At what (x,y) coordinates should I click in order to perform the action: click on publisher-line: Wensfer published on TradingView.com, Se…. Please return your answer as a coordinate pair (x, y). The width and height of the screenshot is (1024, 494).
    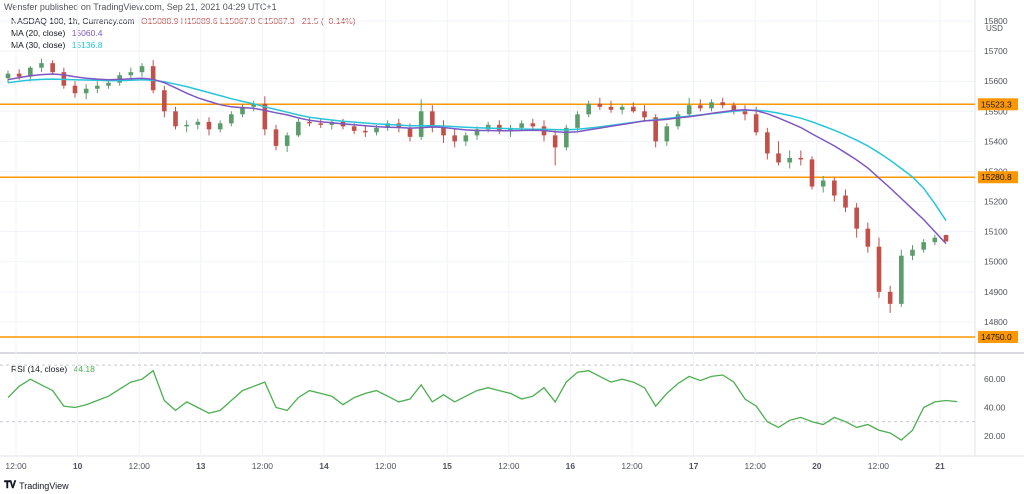
    Looking at the image, I should click on (140, 7).